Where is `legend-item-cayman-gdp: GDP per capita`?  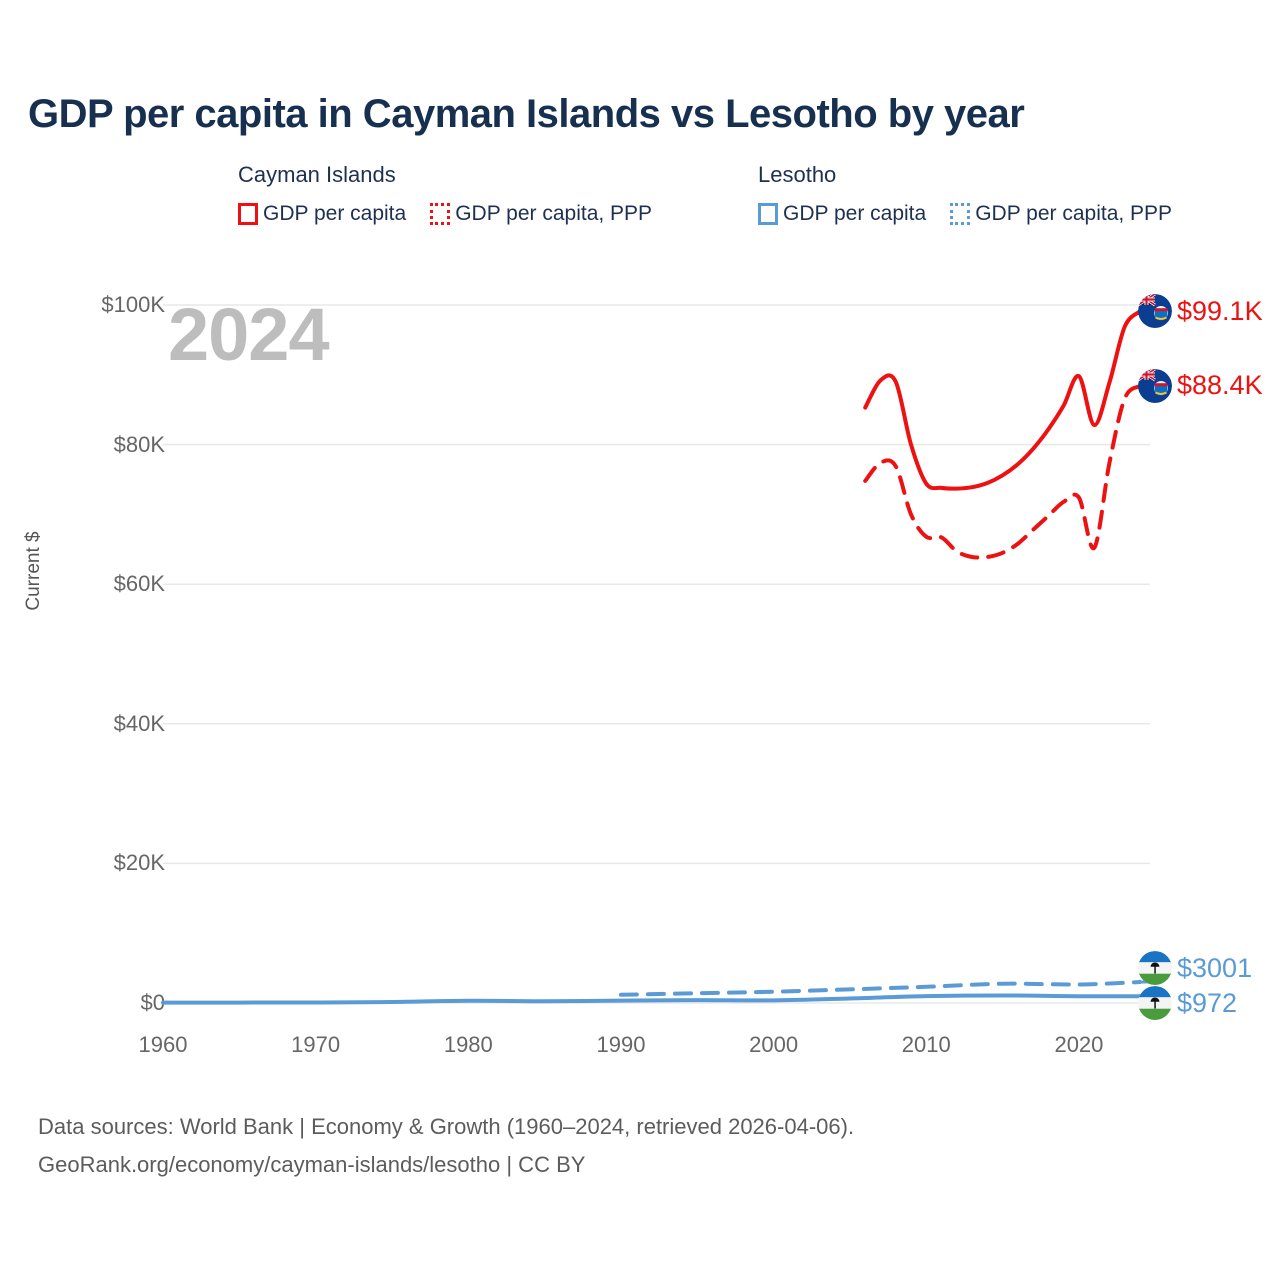
legend-item-cayman-gdp: GDP per capita is located at coordinates (322, 214).